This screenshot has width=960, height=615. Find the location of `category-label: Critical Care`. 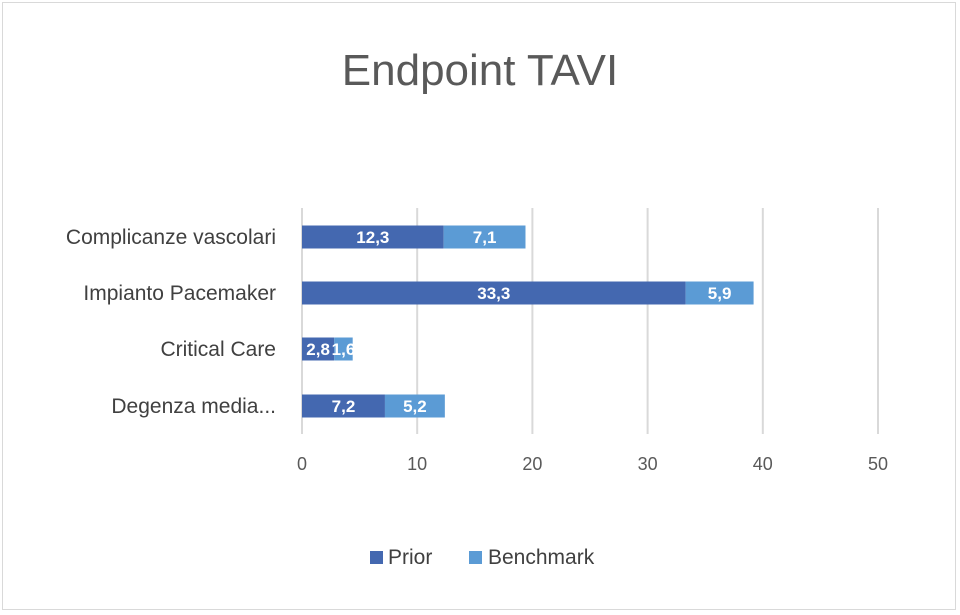

category-label: Critical Care is located at coordinates (218, 349).